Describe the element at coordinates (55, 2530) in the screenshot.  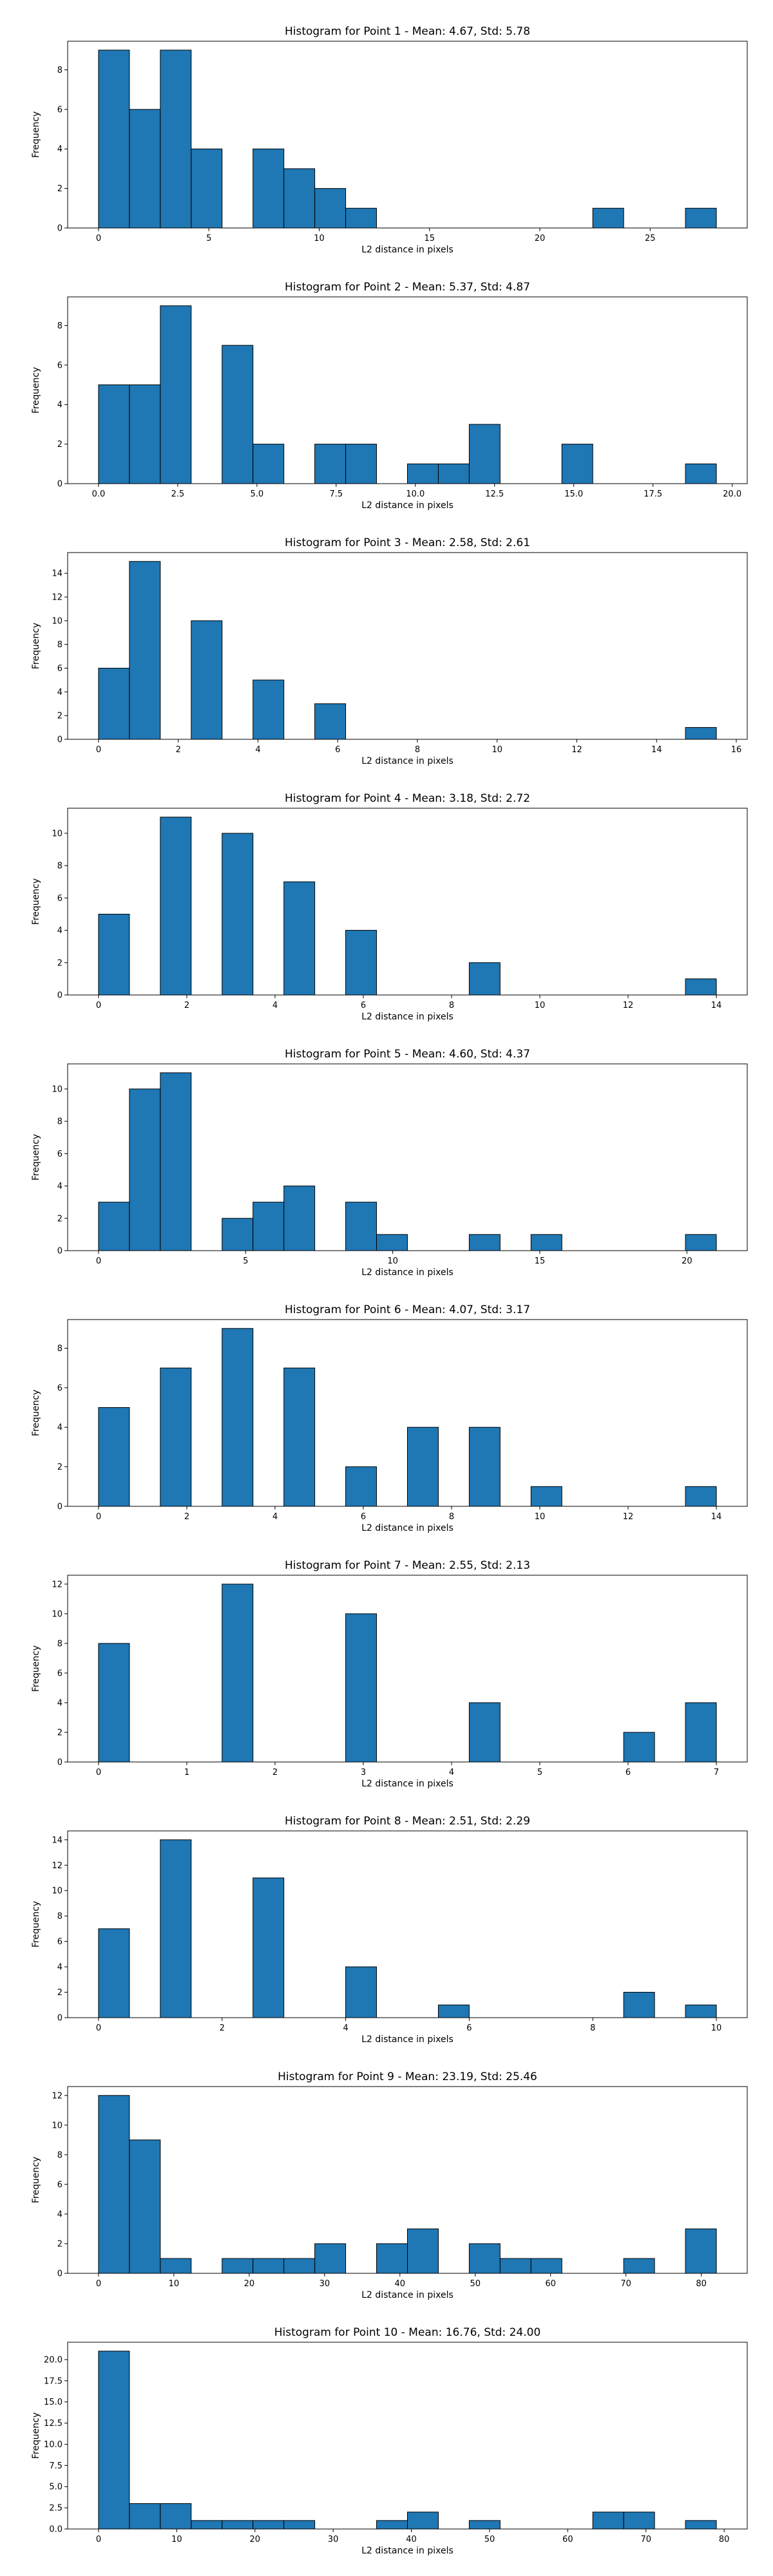
I see `y-tick-label: 0.0` at that location.